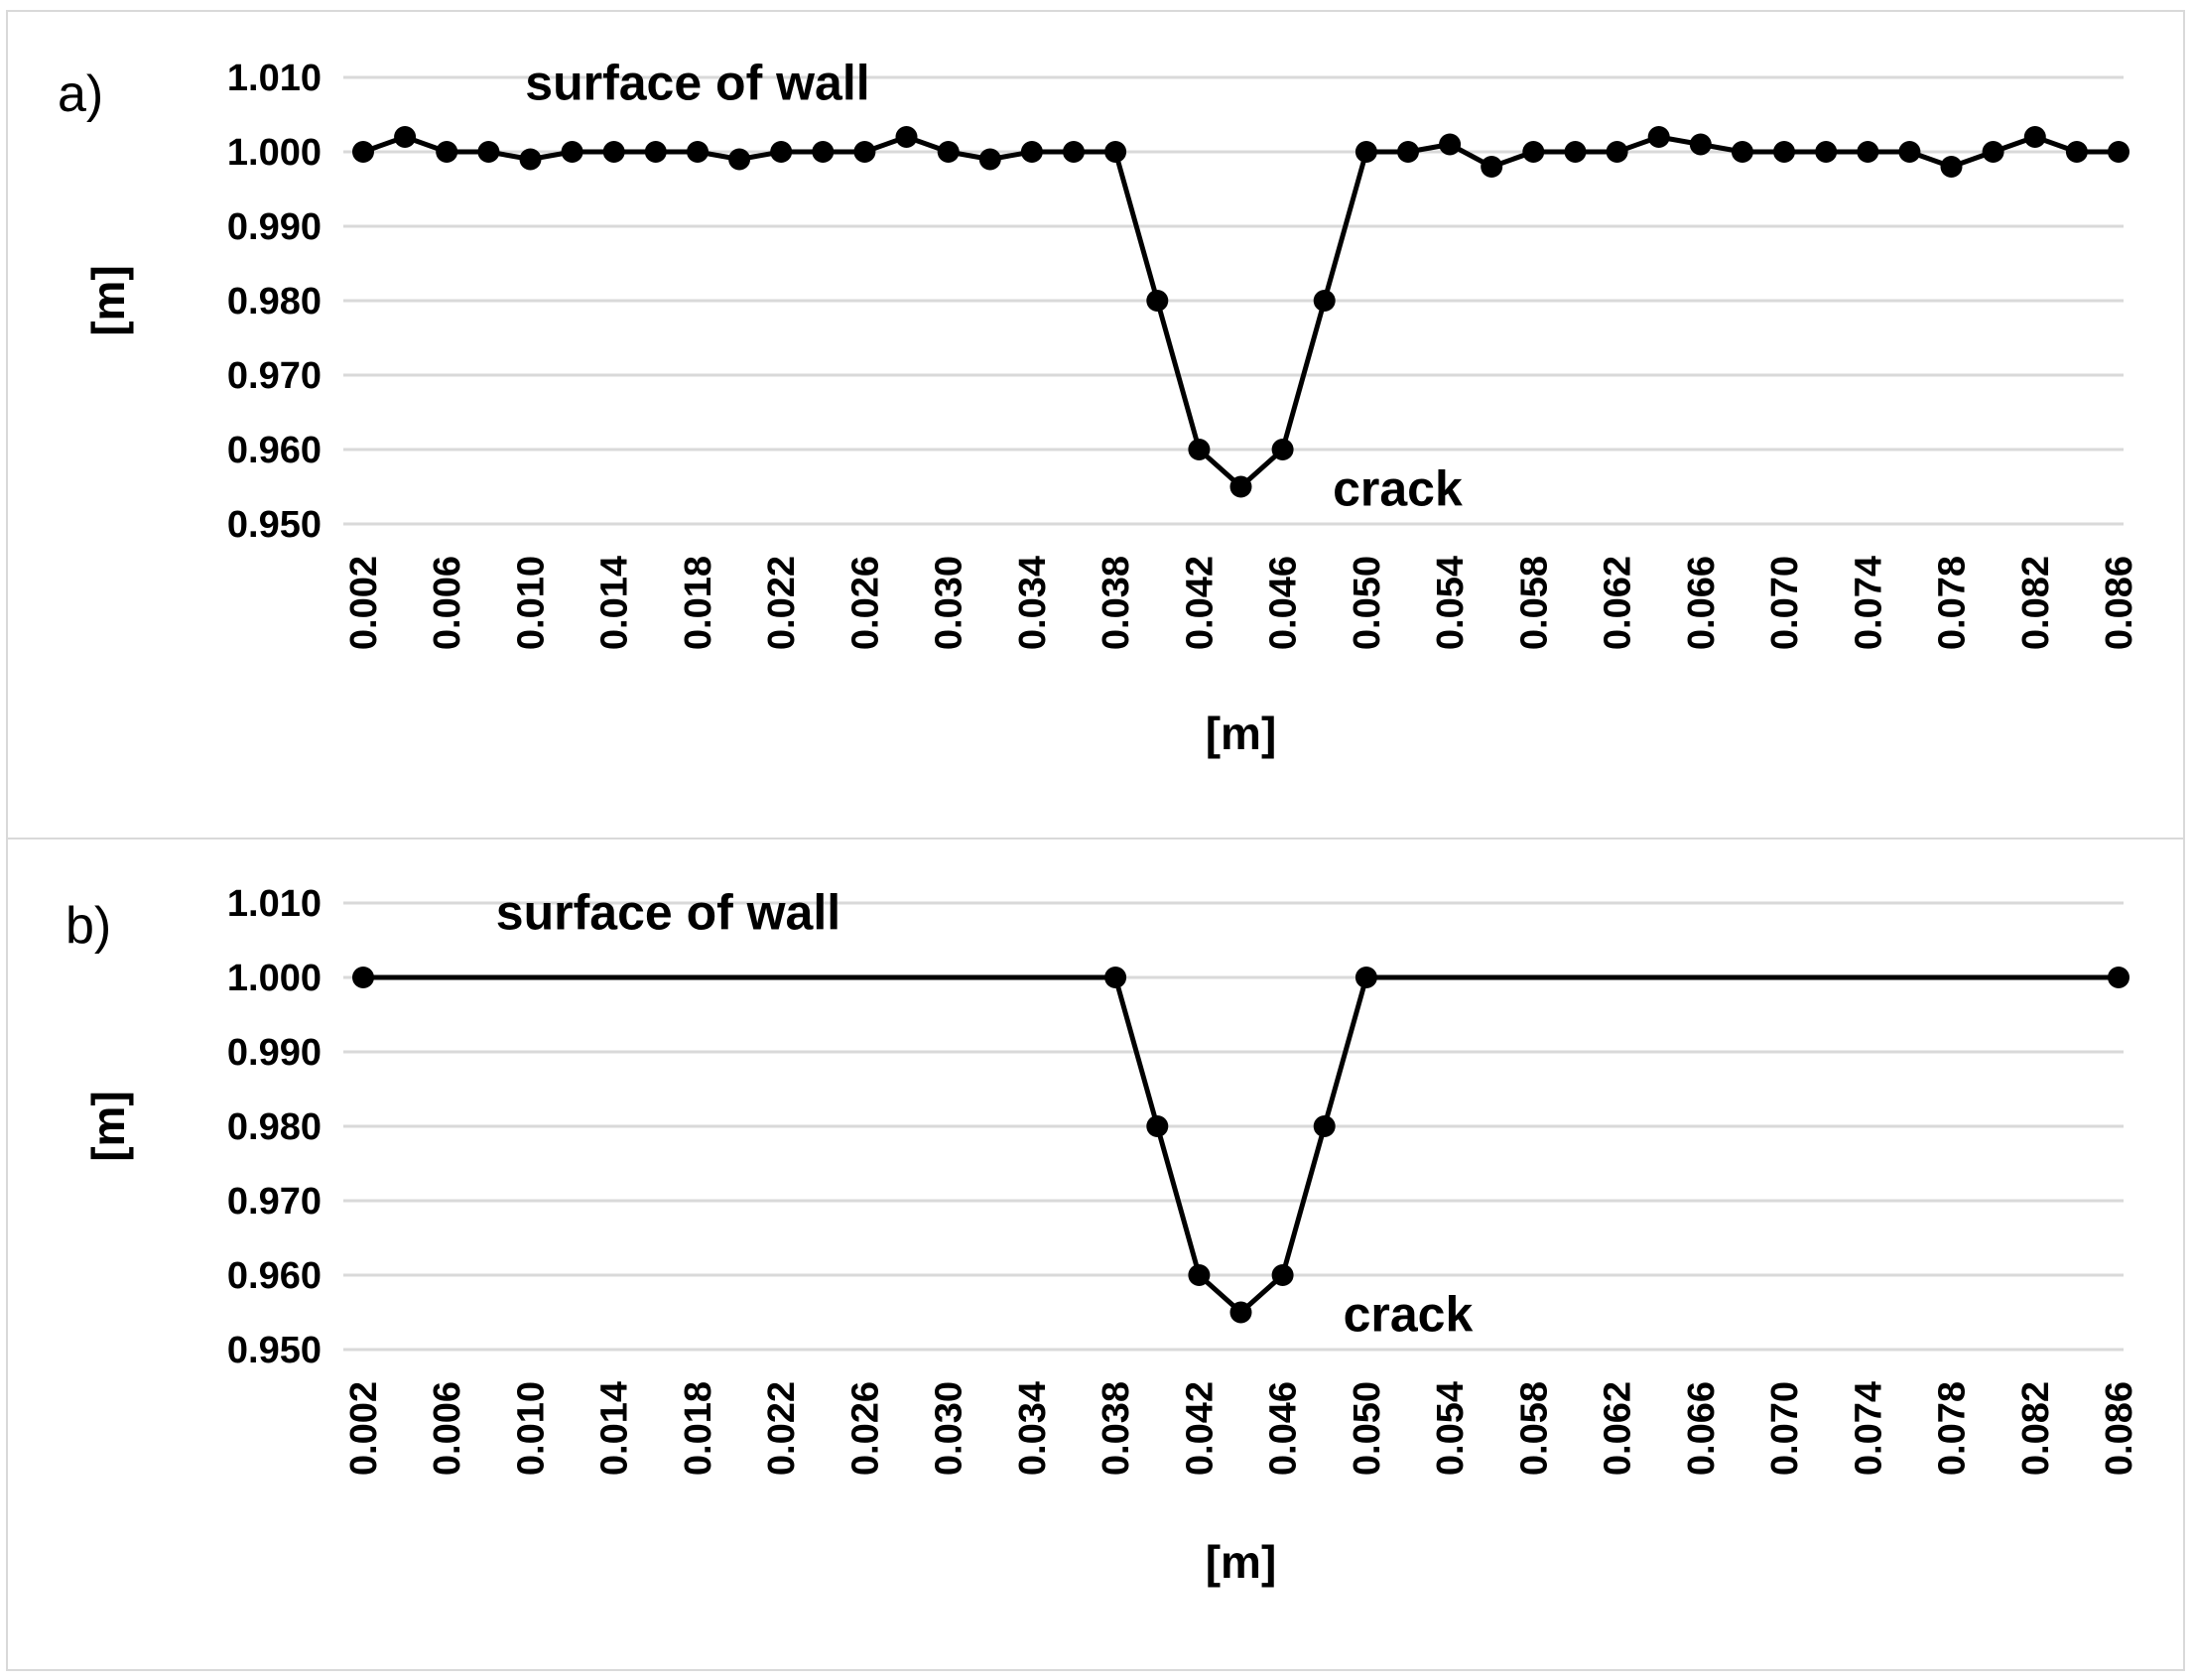  I want to click on x-tick-label: 0.034, so click(1033, 1428).